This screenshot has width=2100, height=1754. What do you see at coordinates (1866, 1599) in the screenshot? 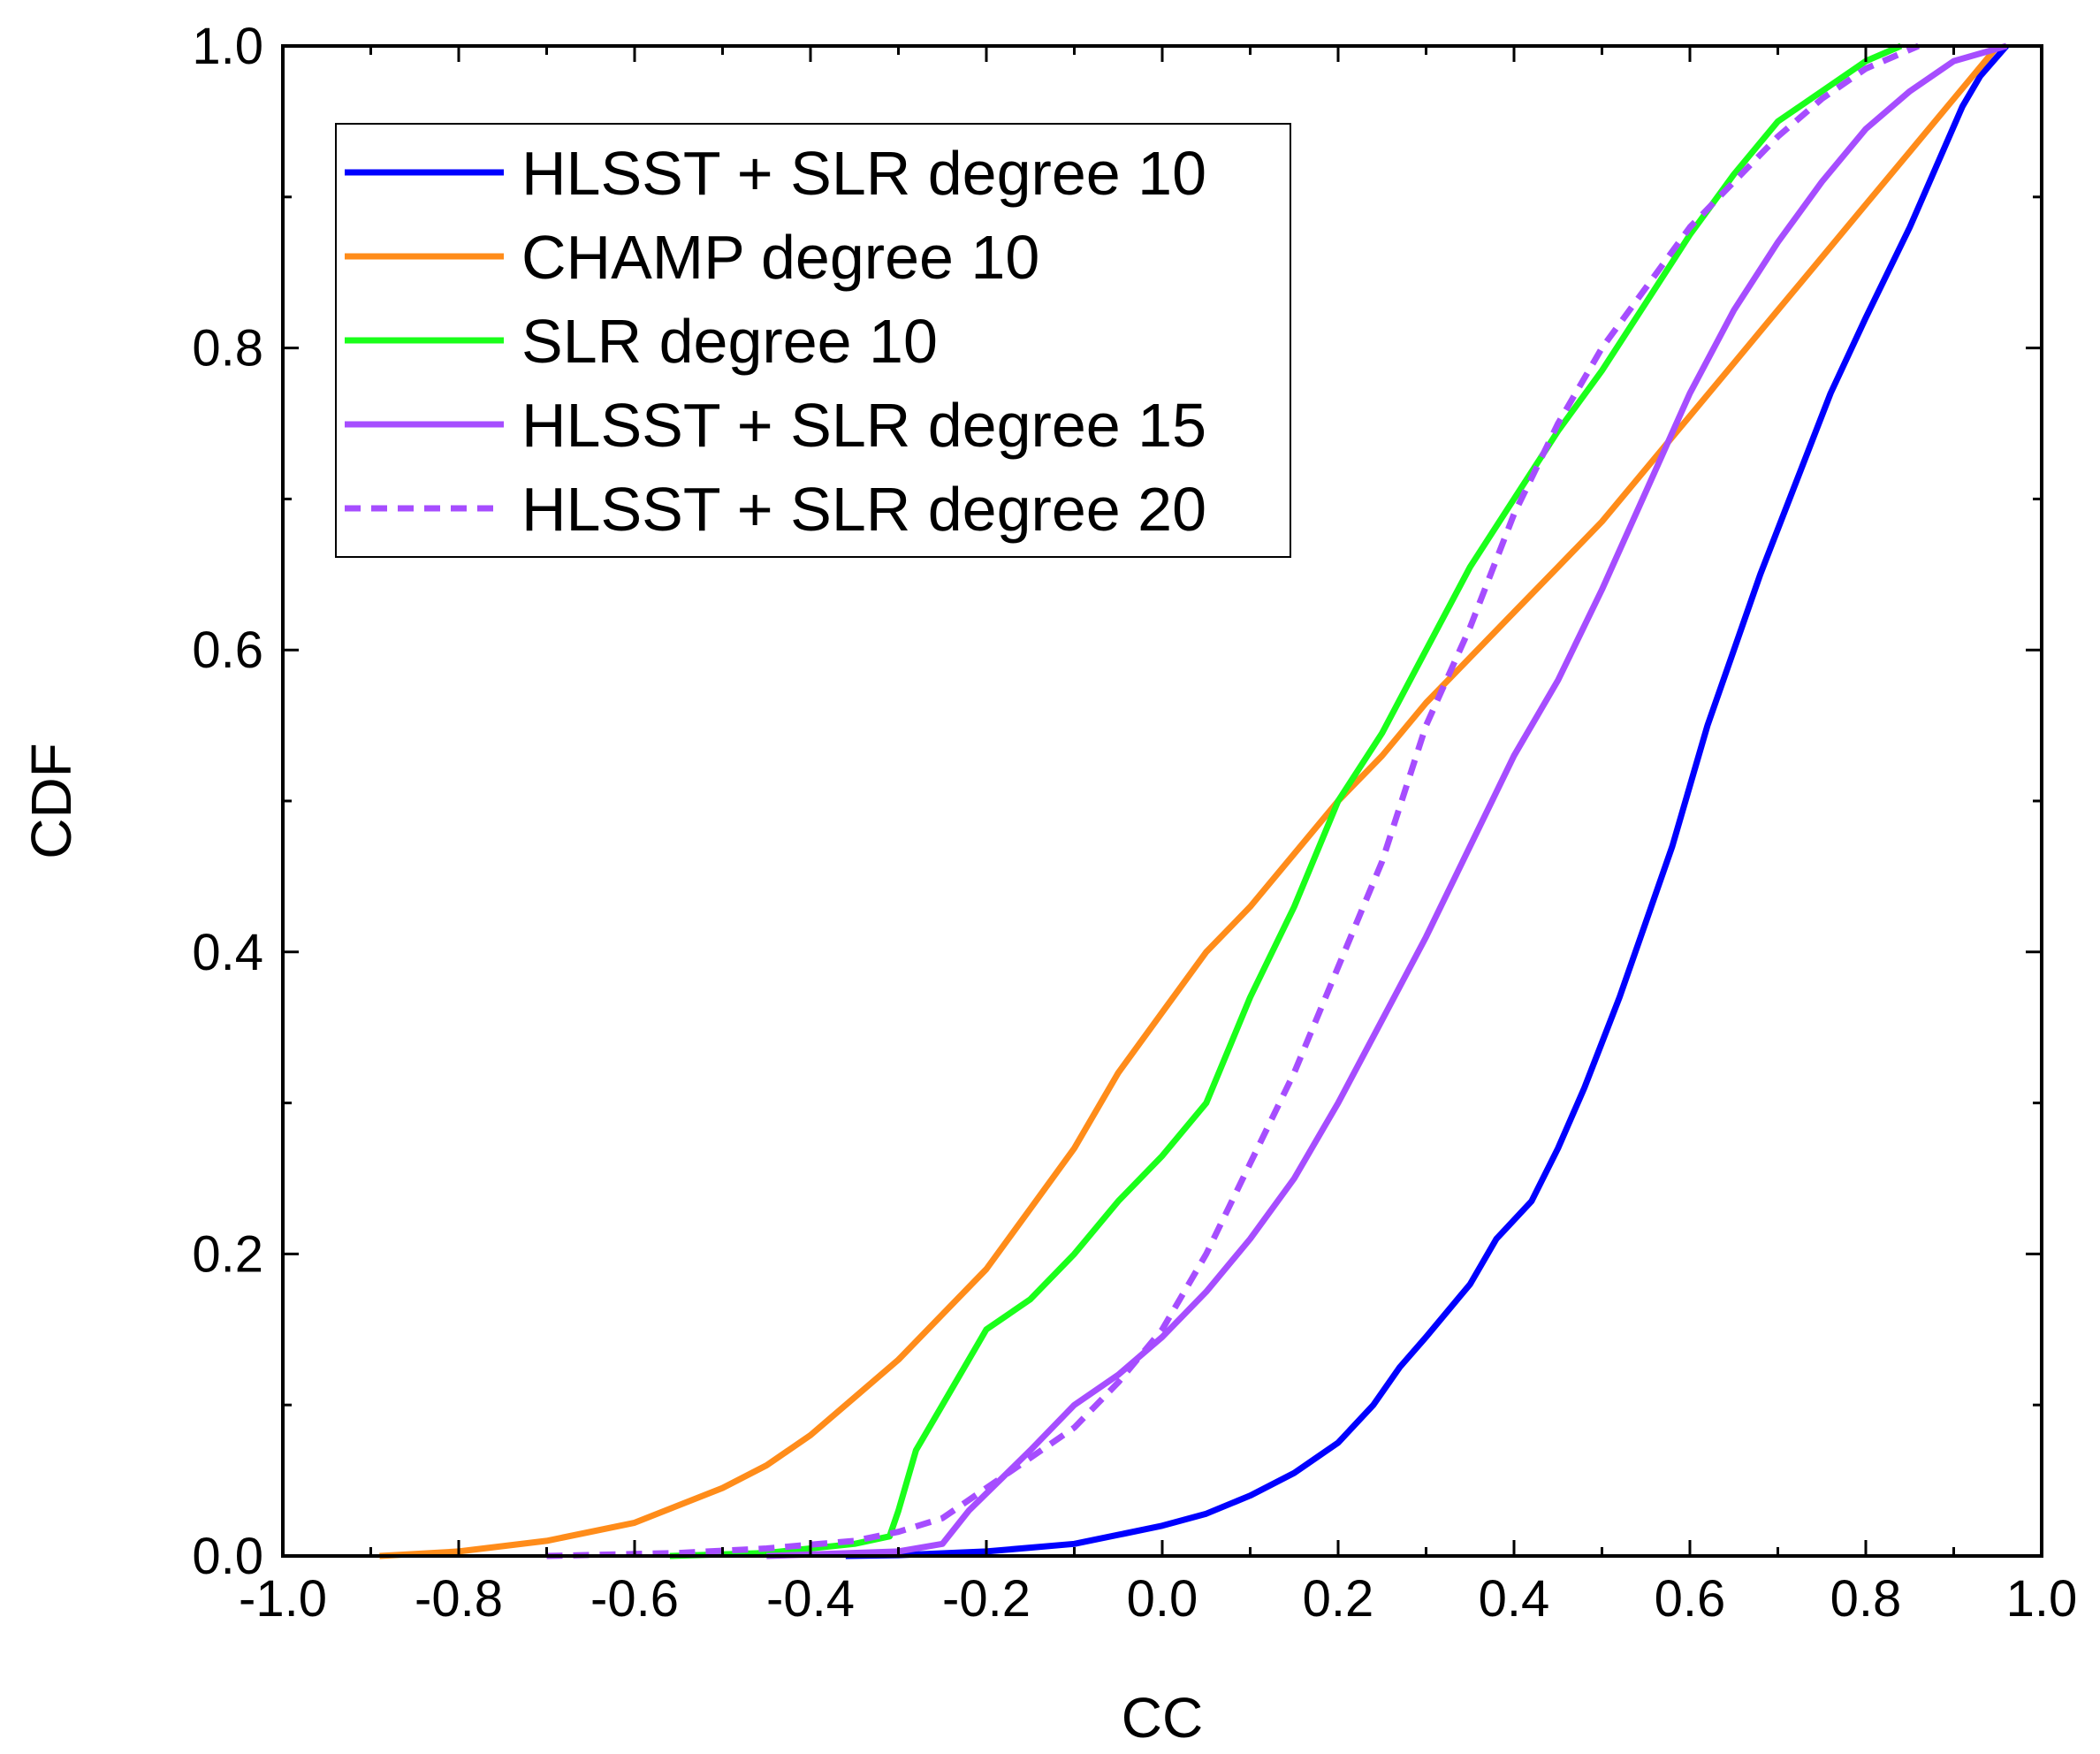
I see `x-tick-label: 0.8` at bounding box center [1866, 1599].